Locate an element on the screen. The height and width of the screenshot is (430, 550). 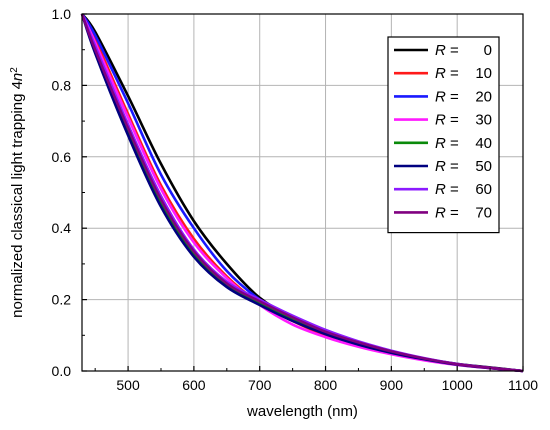
x-tick-label: 600 is located at coordinates (194, 385).